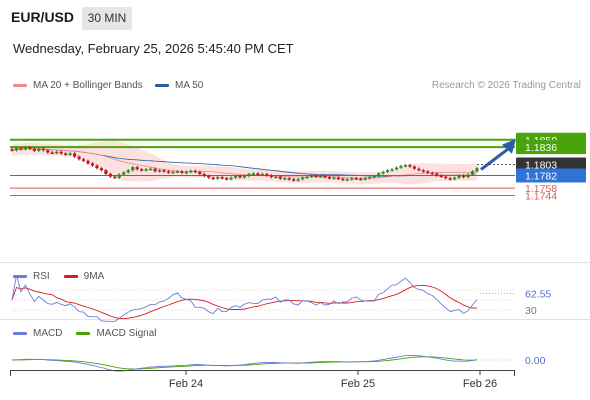 This screenshot has width=590, height=400. What do you see at coordinates (94, 276) in the screenshot?
I see `legend-rsi-ma-label: 9MA` at bounding box center [94, 276].